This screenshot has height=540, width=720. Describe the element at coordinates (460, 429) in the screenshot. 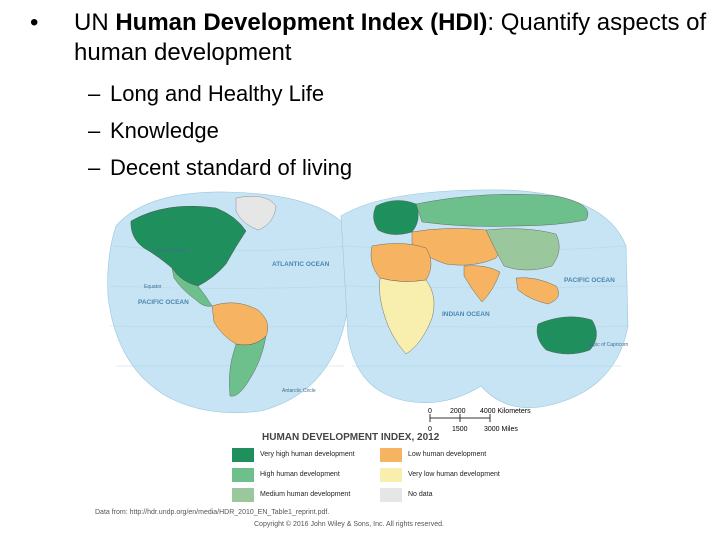

I see `scale-mi-mid: 1500` at that location.